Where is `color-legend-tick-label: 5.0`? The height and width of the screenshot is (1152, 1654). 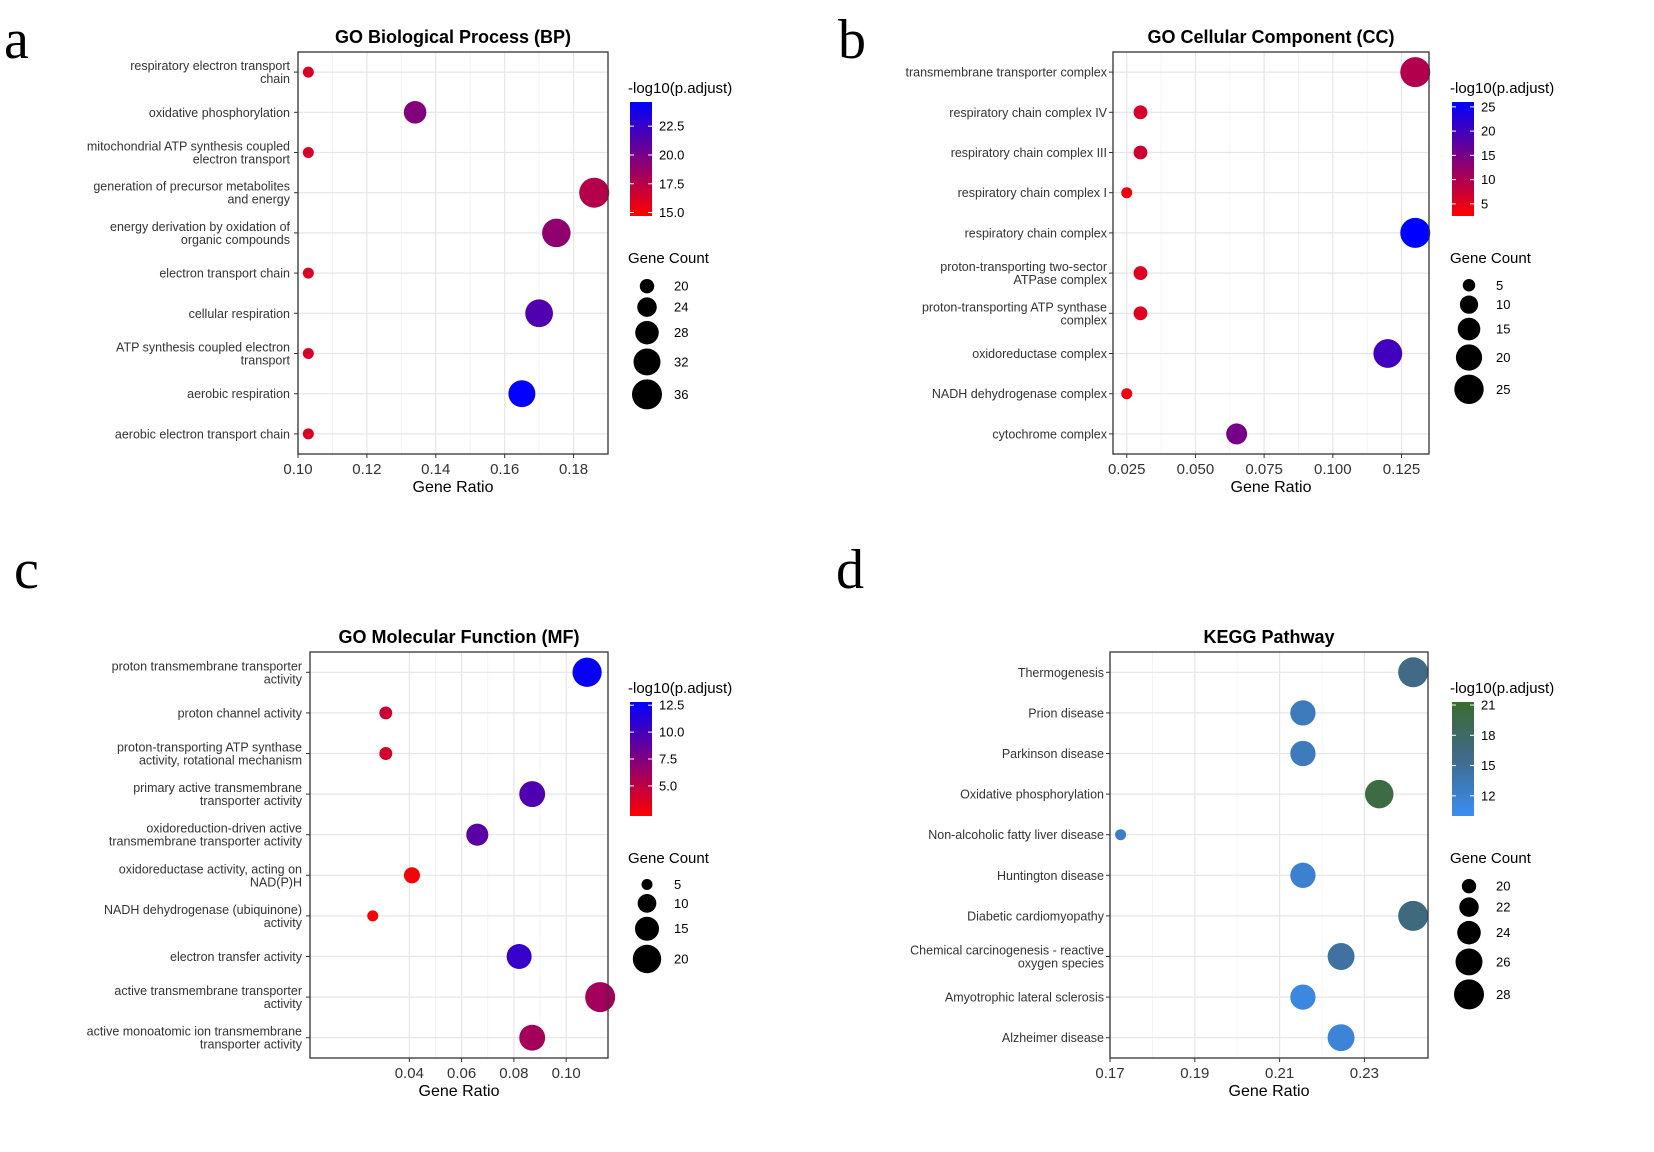
color-legend-tick-label: 5.0 is located at coordinates (668, 785).